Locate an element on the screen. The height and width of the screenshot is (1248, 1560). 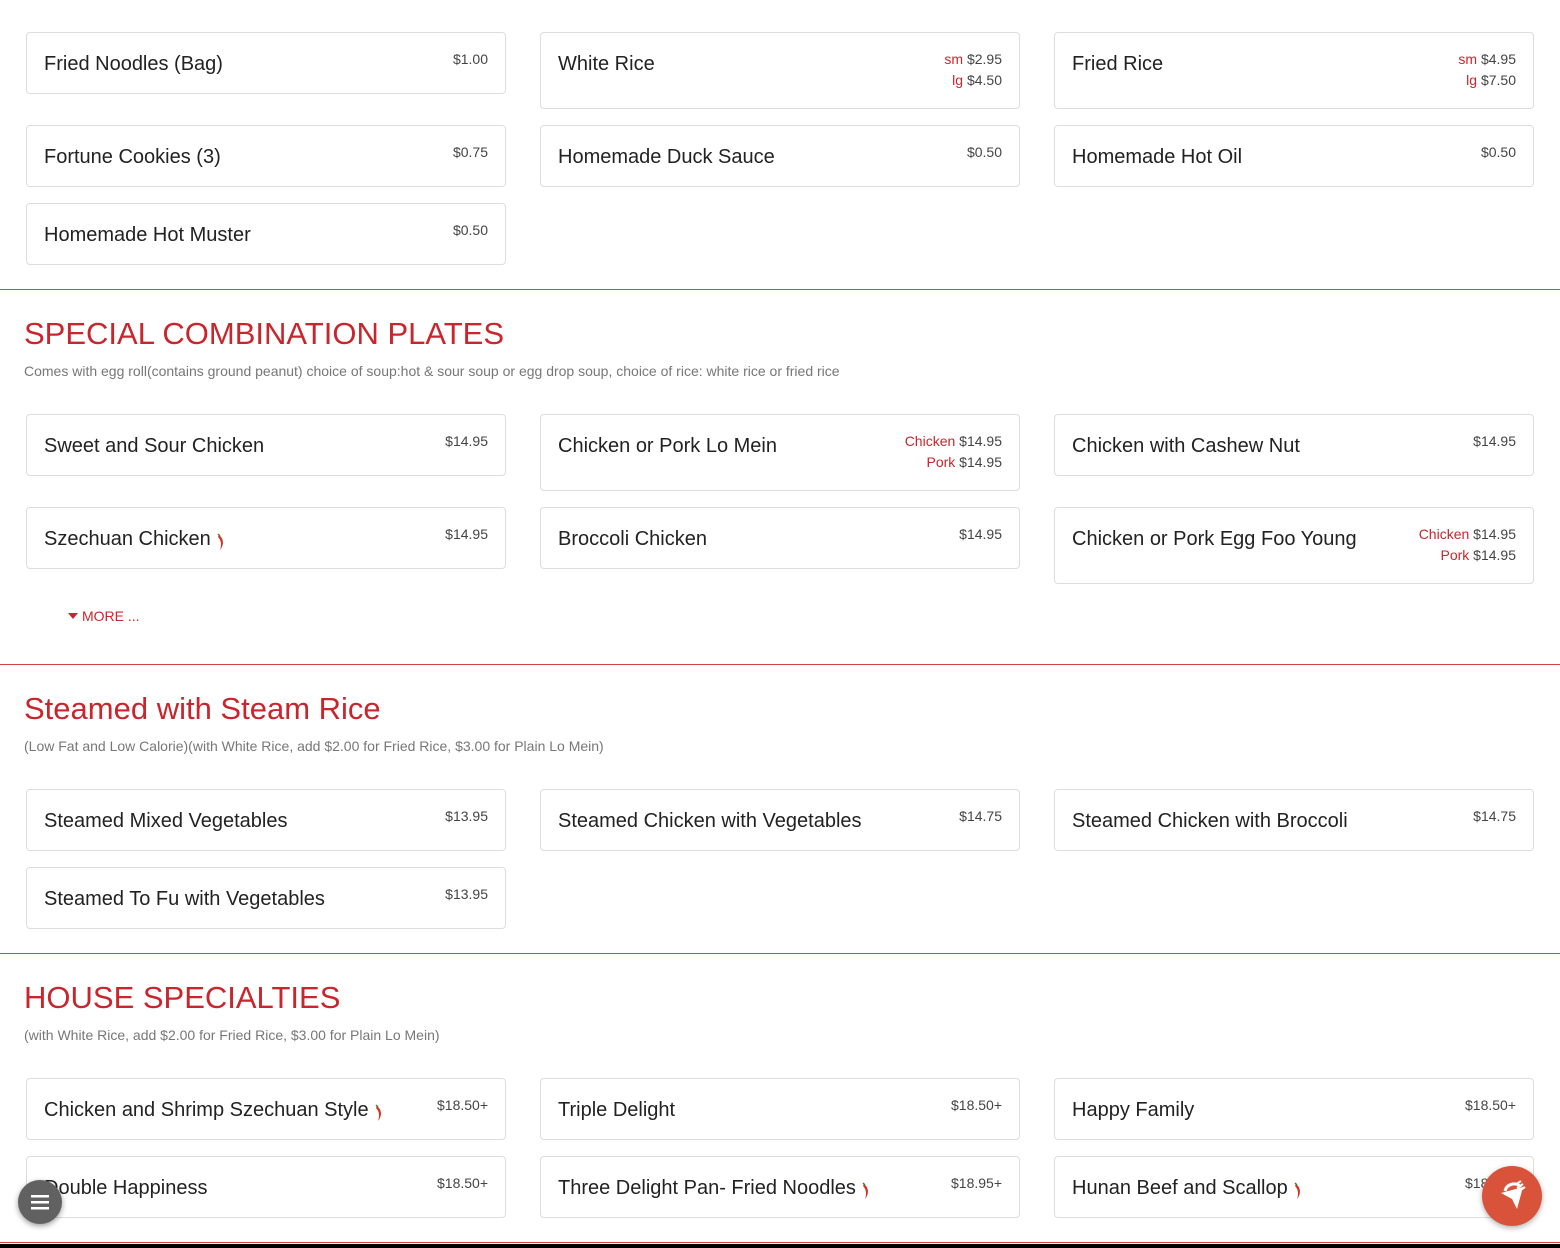
menu-item-name-text: White Rice is located at coordinates (606, 64).